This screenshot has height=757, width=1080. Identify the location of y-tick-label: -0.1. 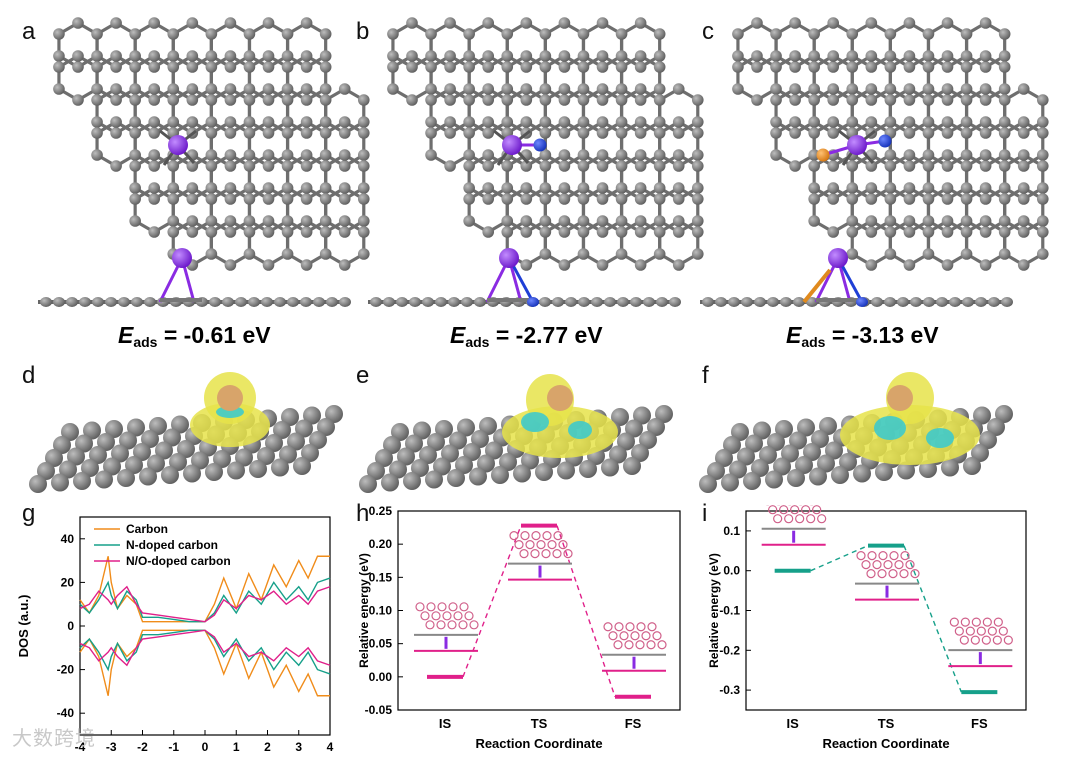
(729, 611).